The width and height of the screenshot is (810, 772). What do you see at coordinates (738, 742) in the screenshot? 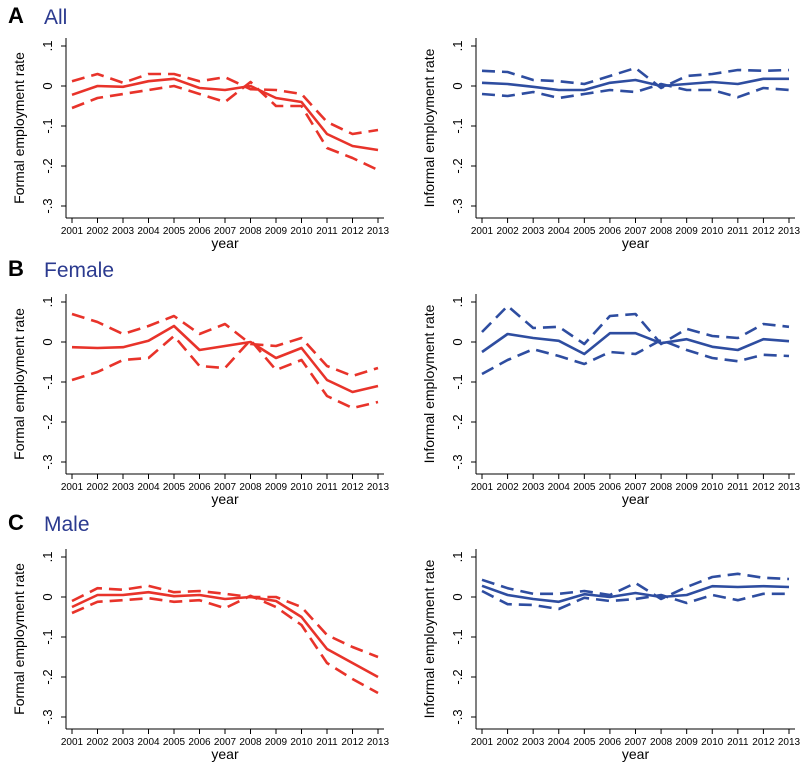
I see `x-tick-label-c-right: 2011` at bounding box center [738, 742].